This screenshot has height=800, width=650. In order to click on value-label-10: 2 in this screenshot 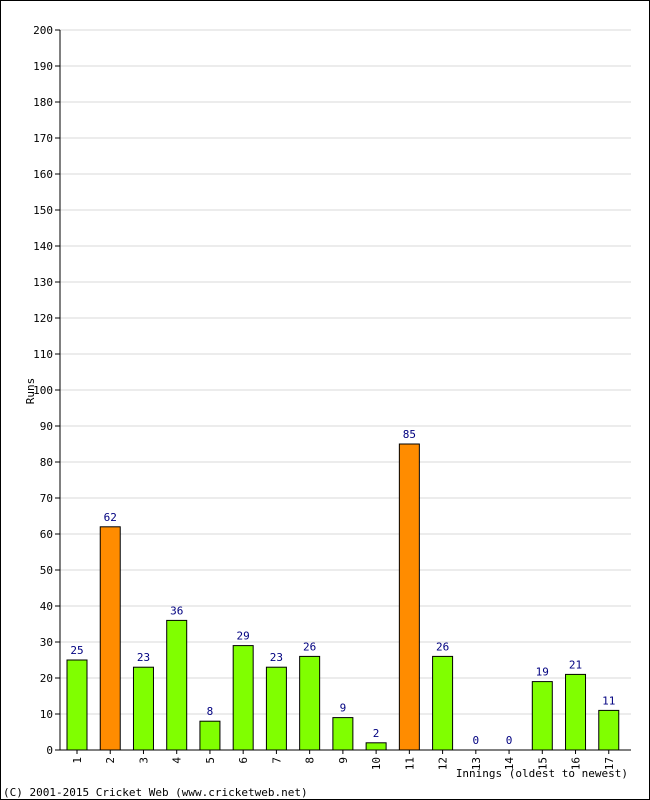, I will do `click(376, 733)`.